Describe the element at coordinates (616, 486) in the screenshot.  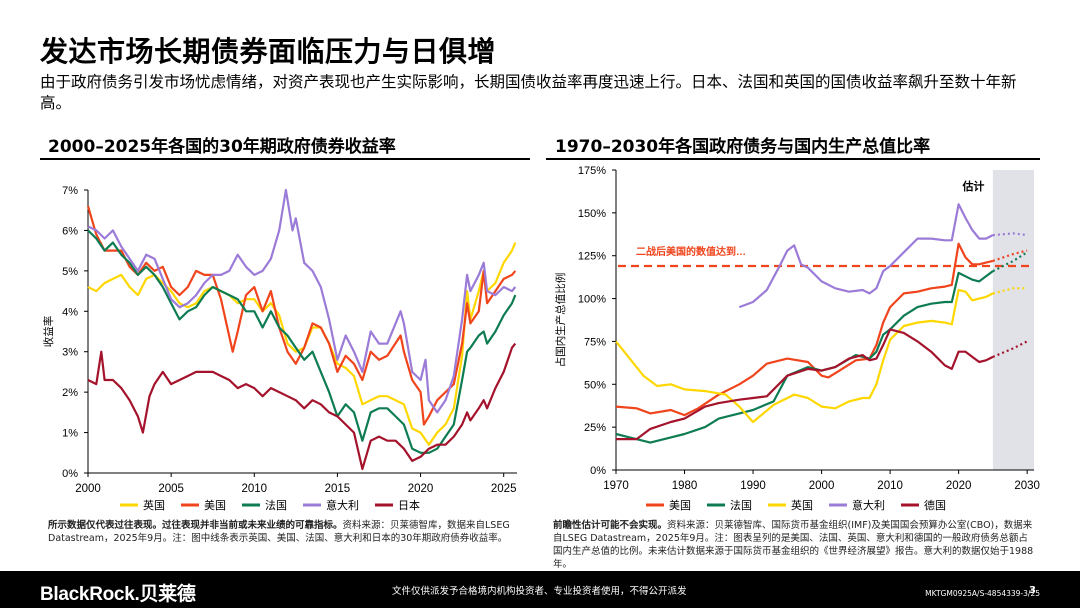
I see `x-tick-label: 1970` at that location.